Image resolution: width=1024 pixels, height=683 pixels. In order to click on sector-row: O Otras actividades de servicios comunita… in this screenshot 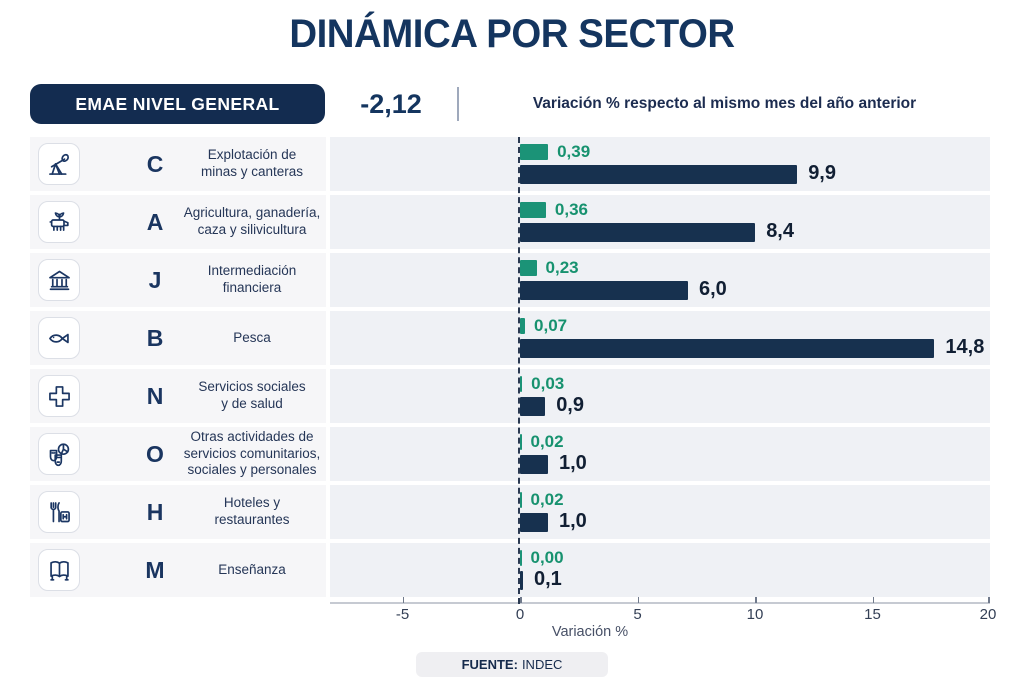, I will do `click(510, 454)`.